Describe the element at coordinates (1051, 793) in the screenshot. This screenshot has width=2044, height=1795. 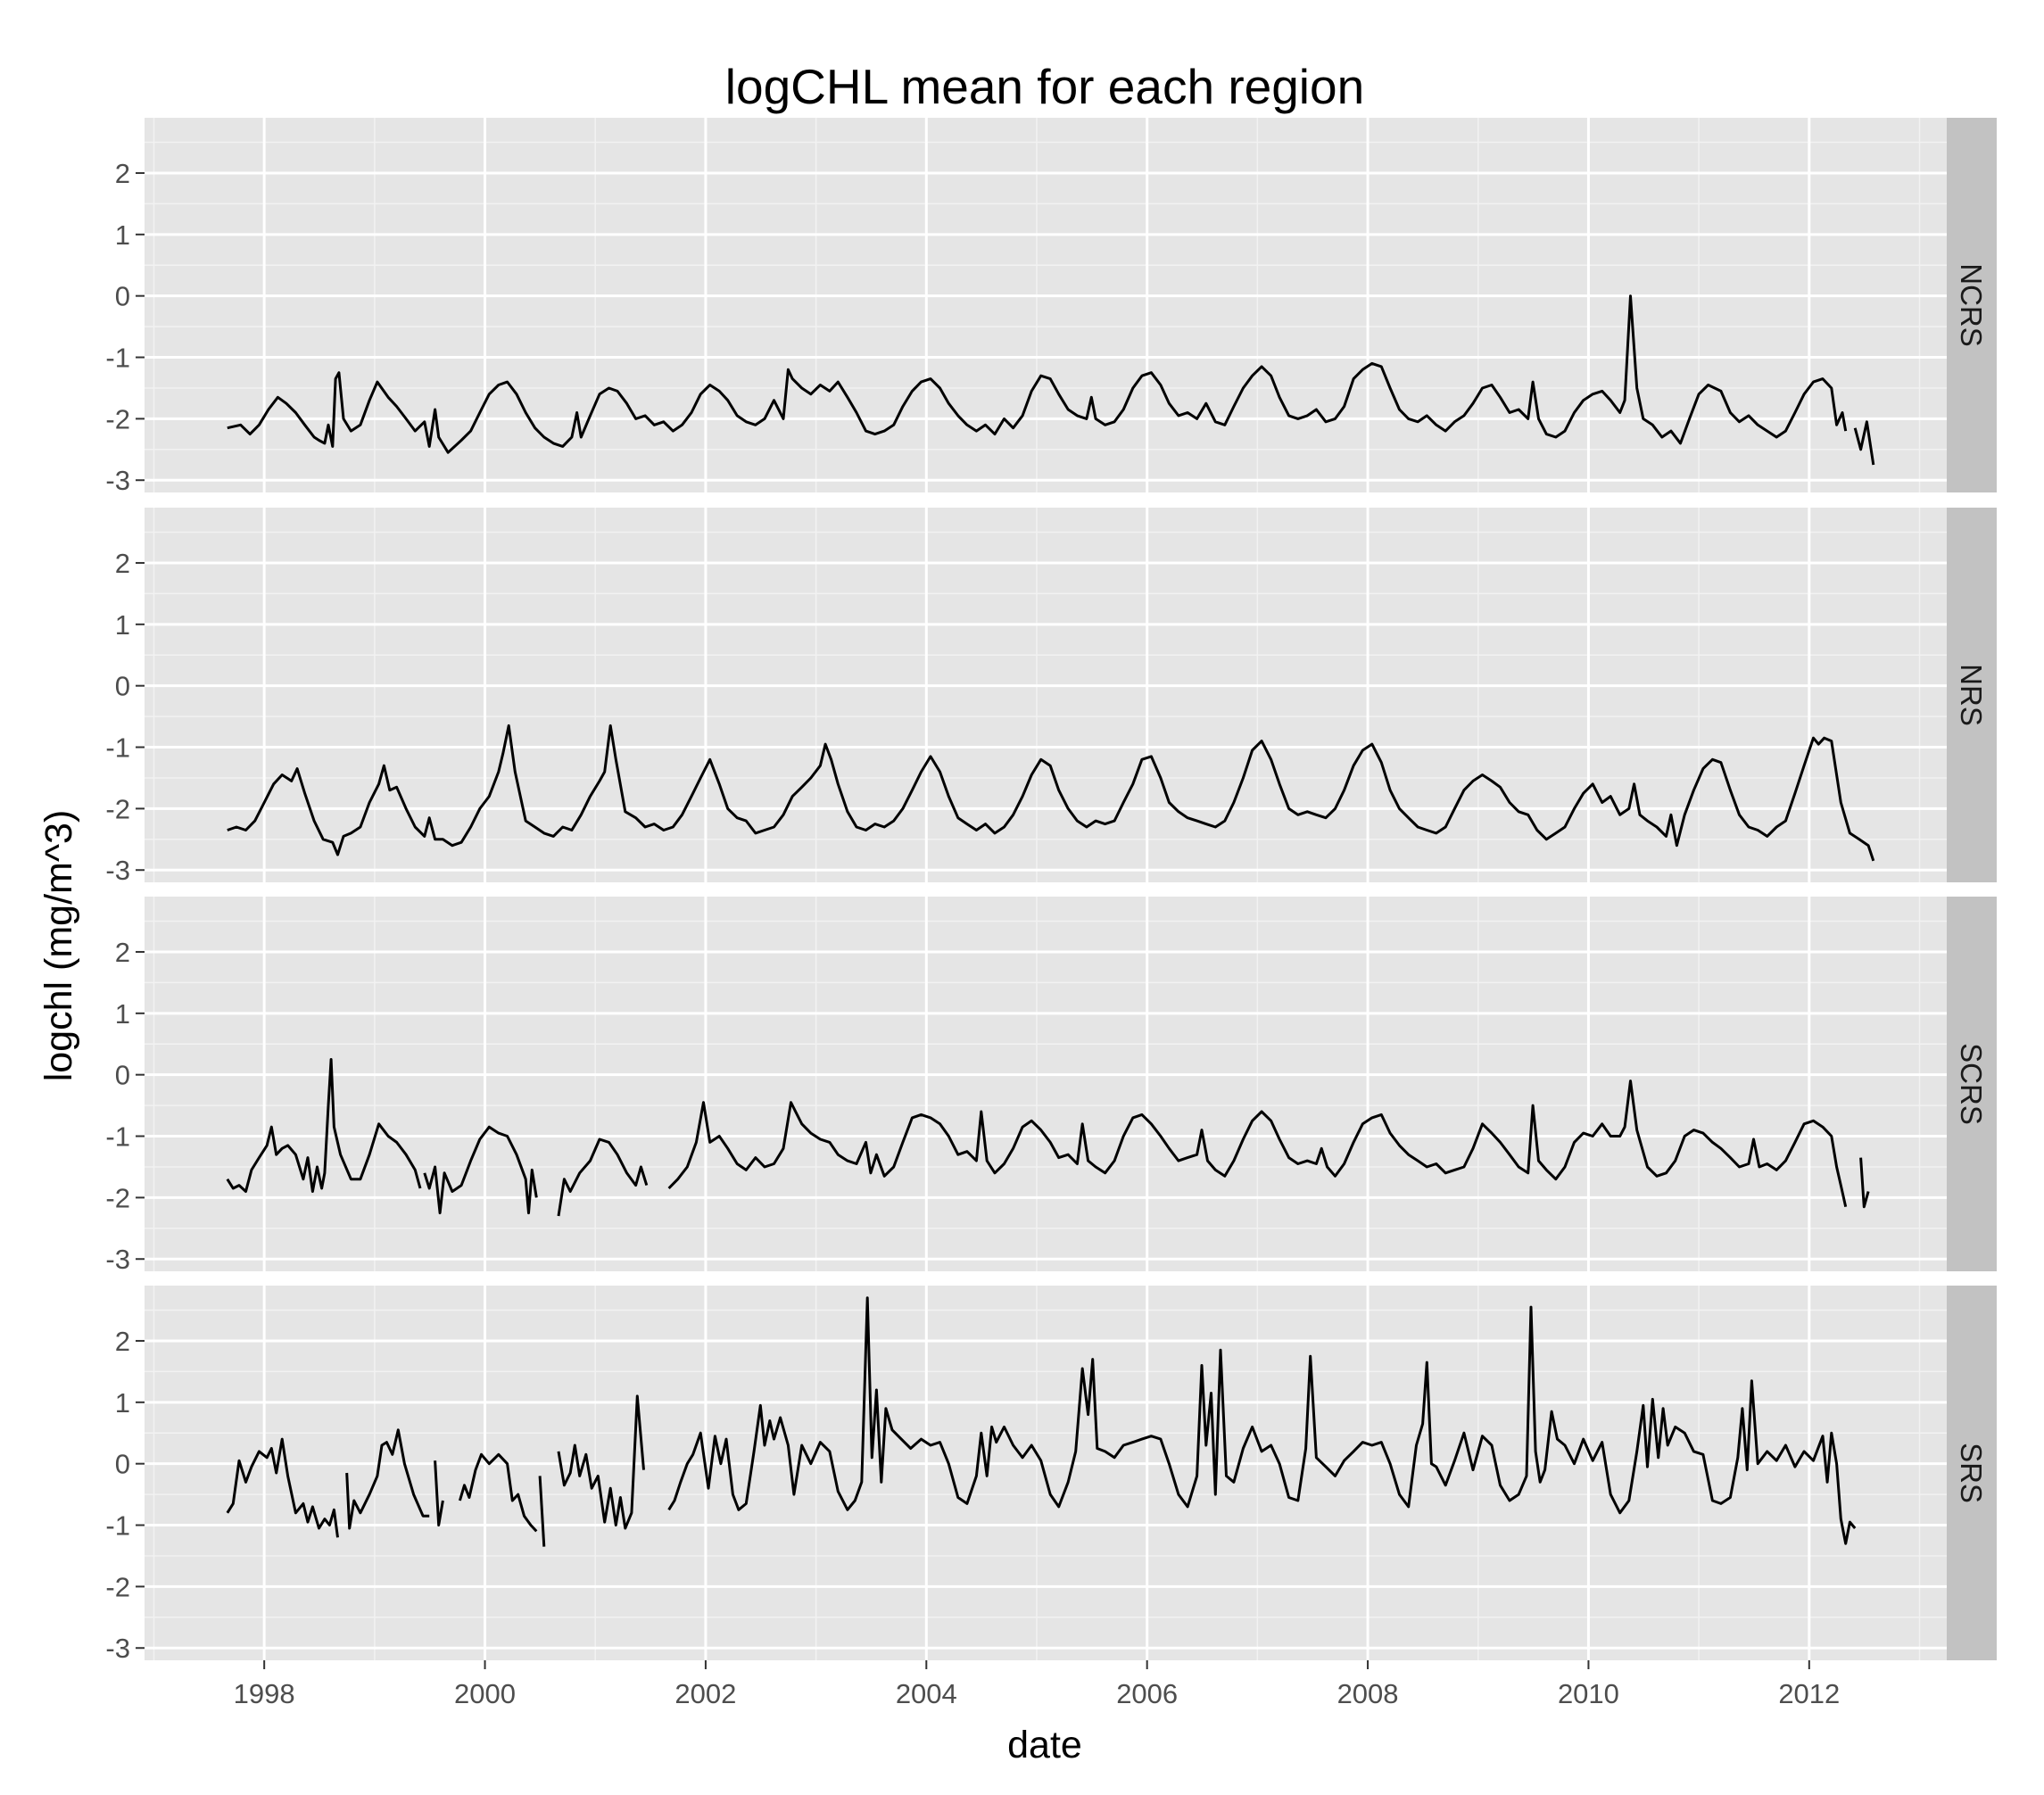
I see `series-line-nrs` at that location.